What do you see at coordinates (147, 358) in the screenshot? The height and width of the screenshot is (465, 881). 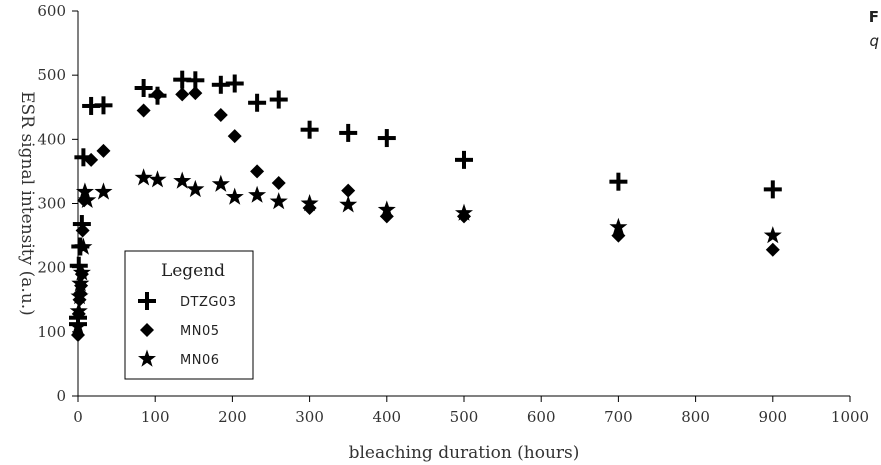 I see `legend-marker-mn06` at bounding box center [147, 358].